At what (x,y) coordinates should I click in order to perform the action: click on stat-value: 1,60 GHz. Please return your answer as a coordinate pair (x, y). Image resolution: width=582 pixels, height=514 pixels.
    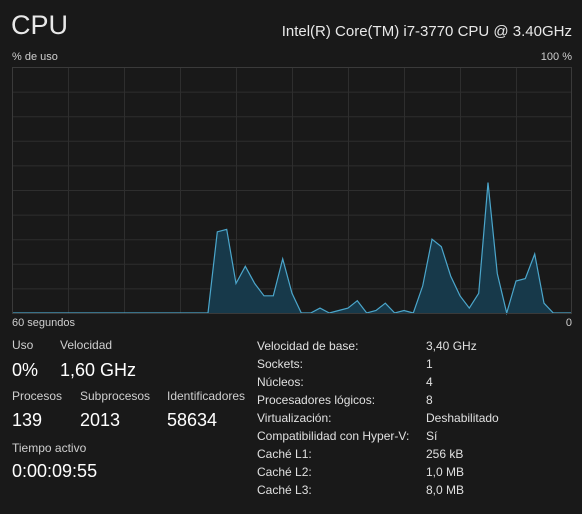
    Looking at the image, I should click on (98, 370).